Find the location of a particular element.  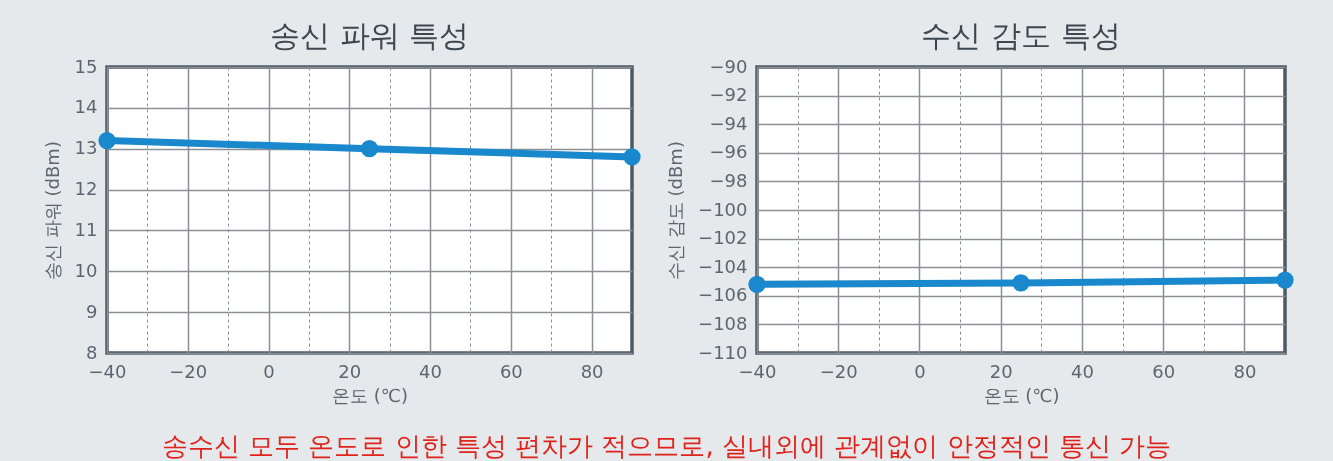

y-tick-label: −98 is located at coordinates (728, 180).